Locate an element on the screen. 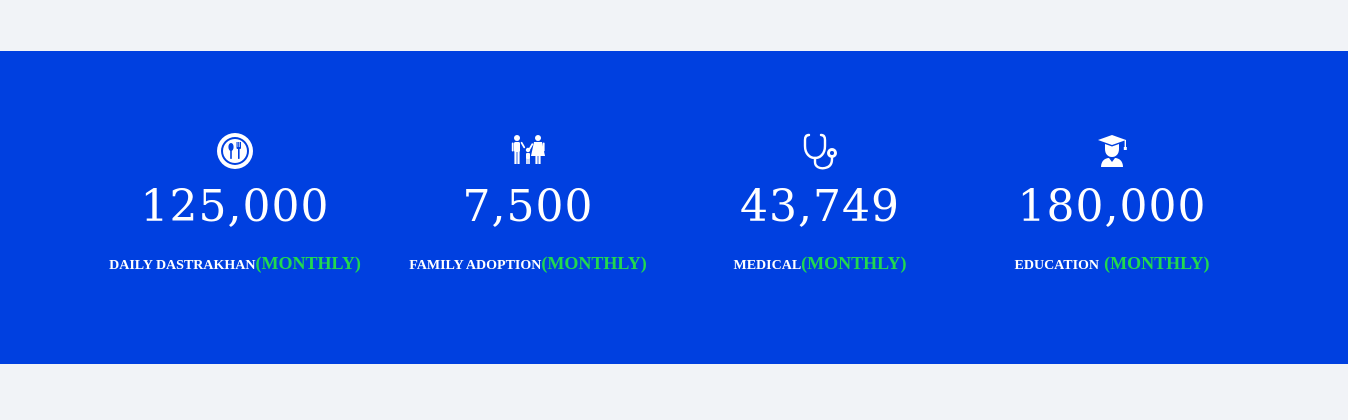 The image size is (1348, 420). stat-label: DAILY DASTRAKHAN(MONTHLY) is located at coordinates (235, 264).